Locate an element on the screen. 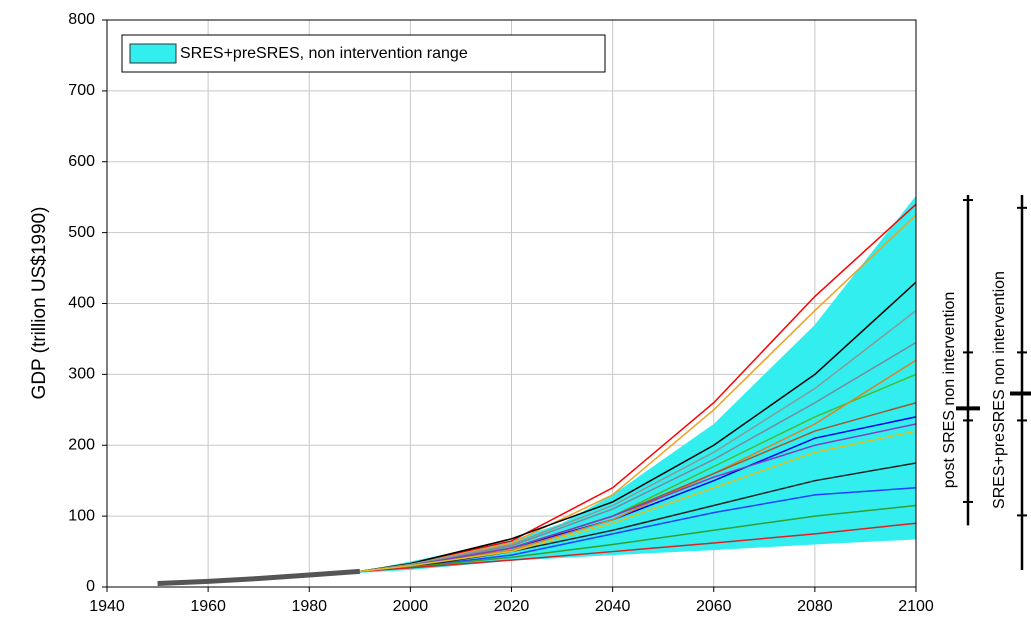 Image resolution: width=1031 pixels, height=623 pixels. x-tick-label: 1940 is located at coordinates (107, 606).